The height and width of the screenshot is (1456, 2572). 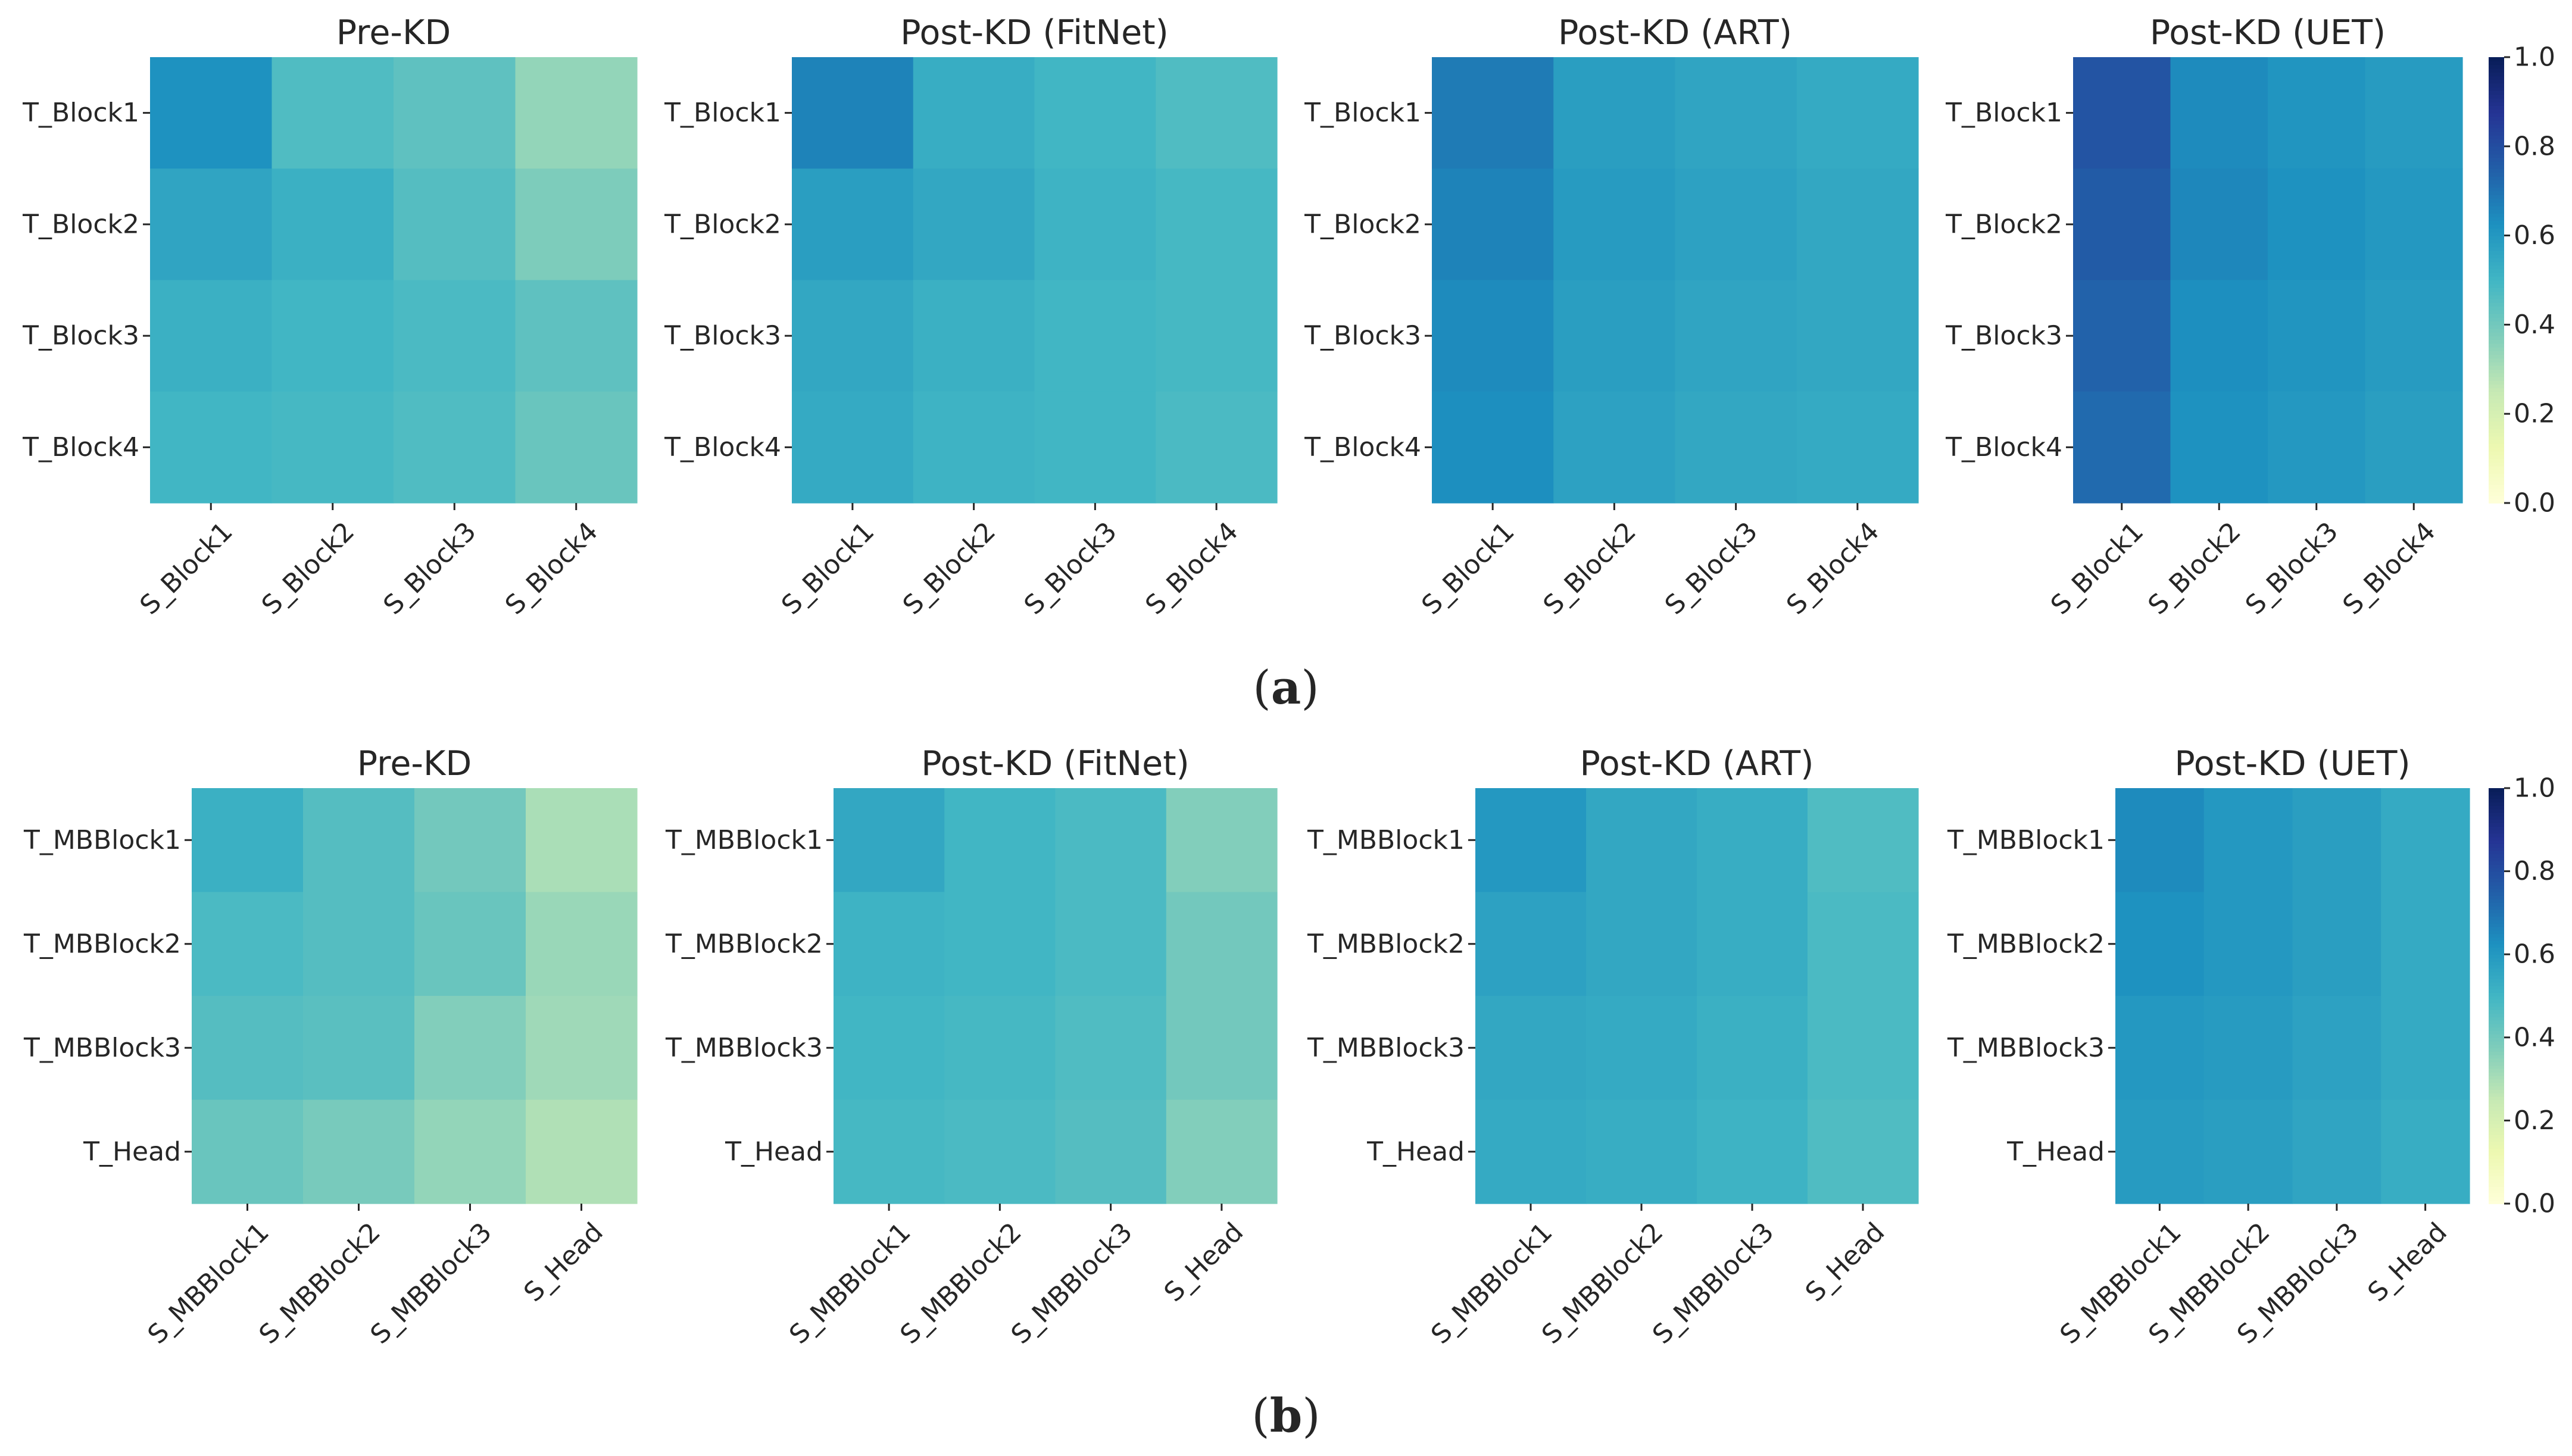 What do you see at coordinates (2003, 113) in the screenshot?
I see `y-tick-label: T_Block1` at bounding box center [2003, 113].